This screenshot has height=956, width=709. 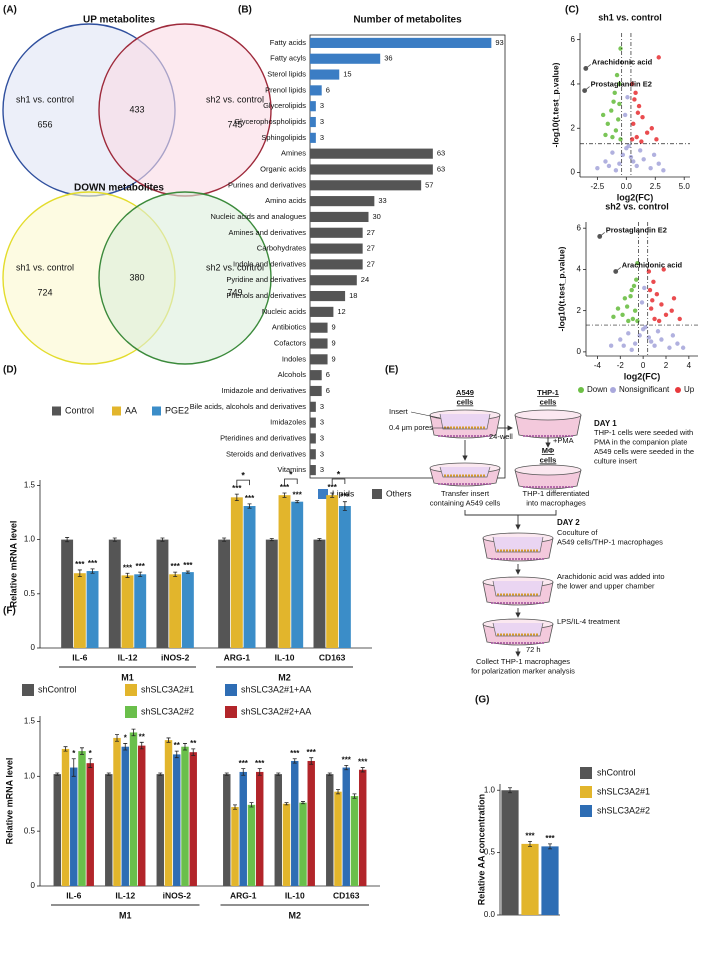 I want to click on category-label: Bile acids, alcohols and derivatives, so click(x=248, y=406).